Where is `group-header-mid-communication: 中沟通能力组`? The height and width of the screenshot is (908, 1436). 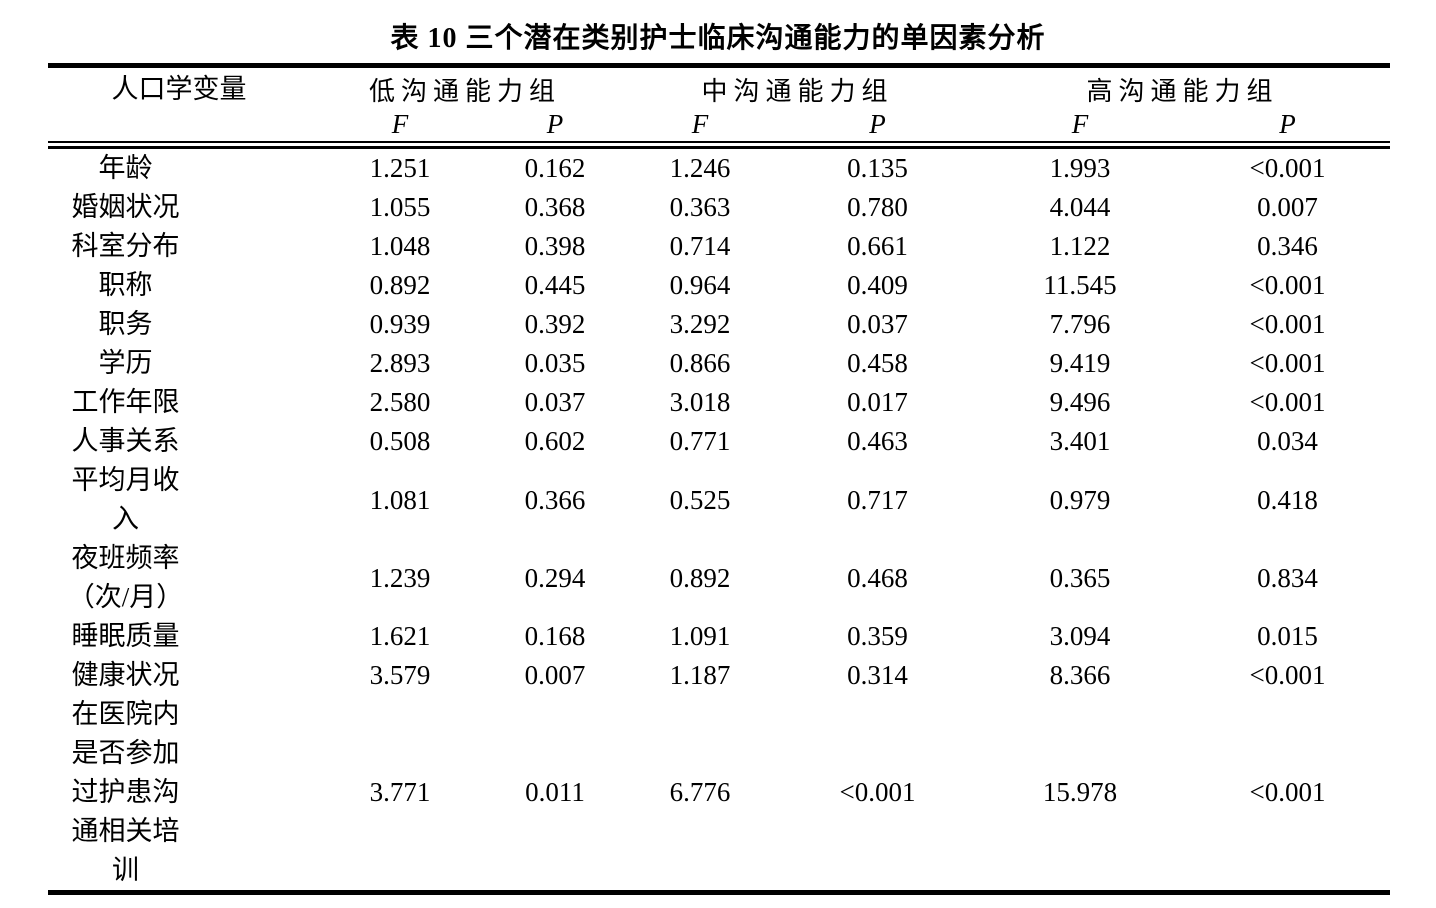
group-header-mid-communication: 中沟通能力组 is located at coordinates (797, 91).